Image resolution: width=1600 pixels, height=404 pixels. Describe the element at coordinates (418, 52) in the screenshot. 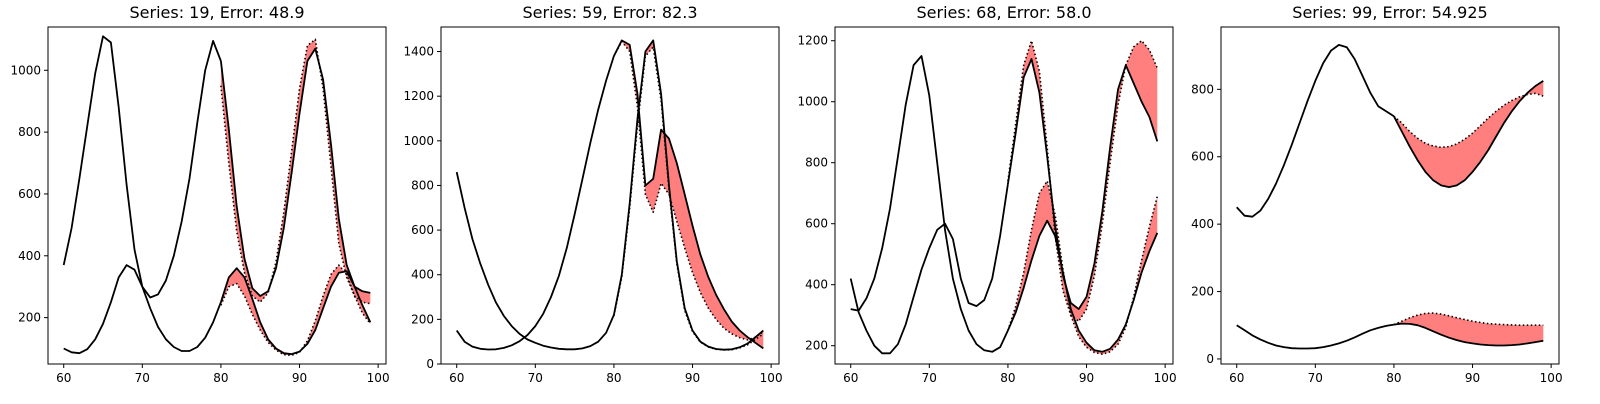

I see `y-tick-label: 1400` at that location.